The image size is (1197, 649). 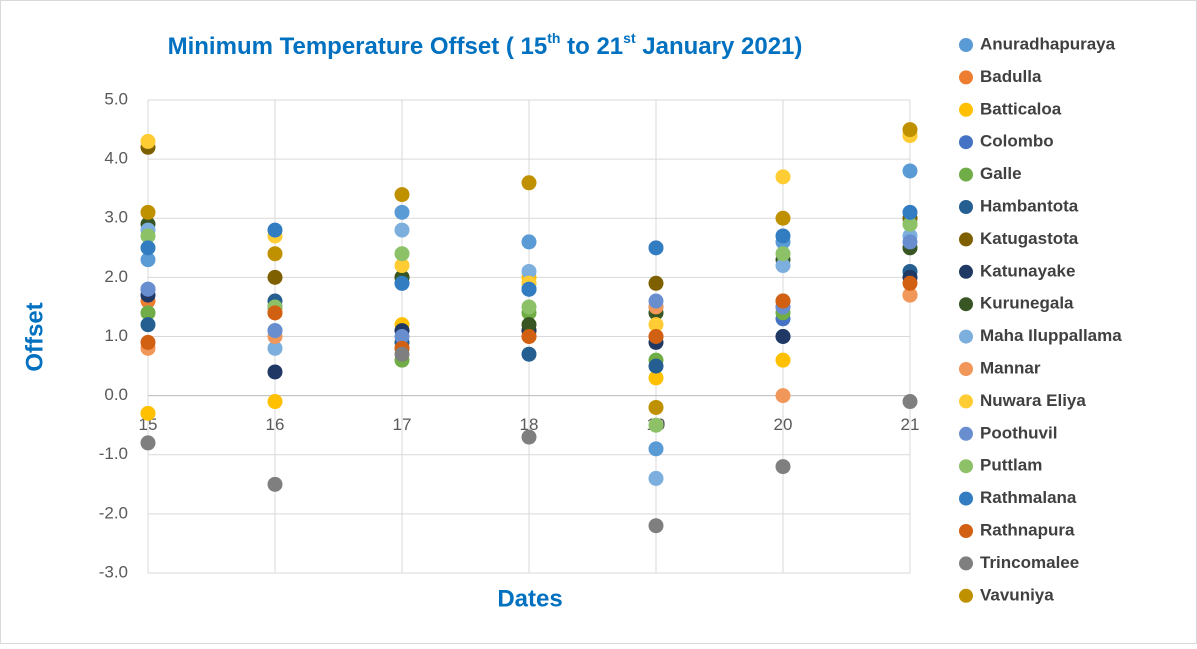 What do you see at coordinates (1029, 562) in the screenshot?
I see `legend-label: Trincomalee` at bounding box center [1029, 562].